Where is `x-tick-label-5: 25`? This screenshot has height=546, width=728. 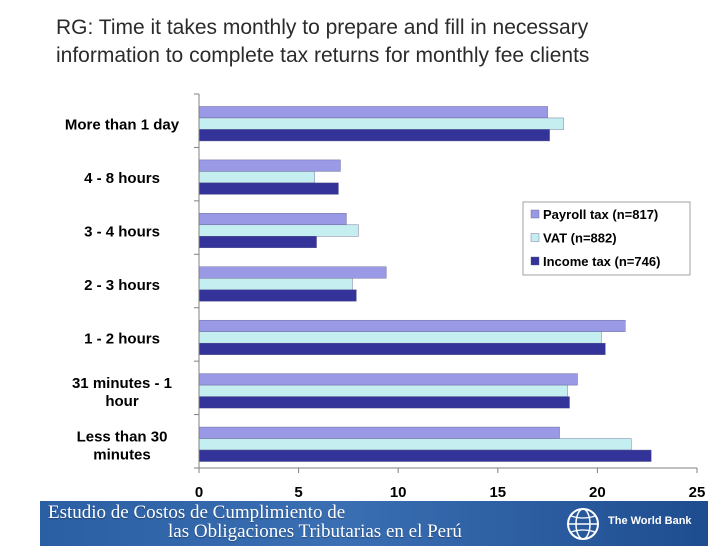
x-tick-label-5: 25 is located at coordinates (697, 492).